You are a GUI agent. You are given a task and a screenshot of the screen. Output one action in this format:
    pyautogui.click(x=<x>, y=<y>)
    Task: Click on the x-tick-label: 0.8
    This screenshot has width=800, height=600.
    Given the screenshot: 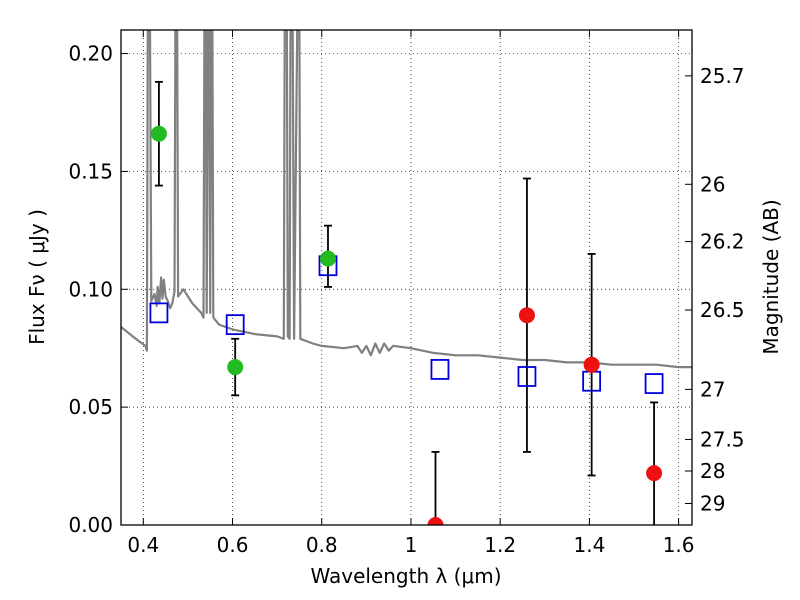 What is the action you would take?
    pyautogui.click(x=322, y=545)
    